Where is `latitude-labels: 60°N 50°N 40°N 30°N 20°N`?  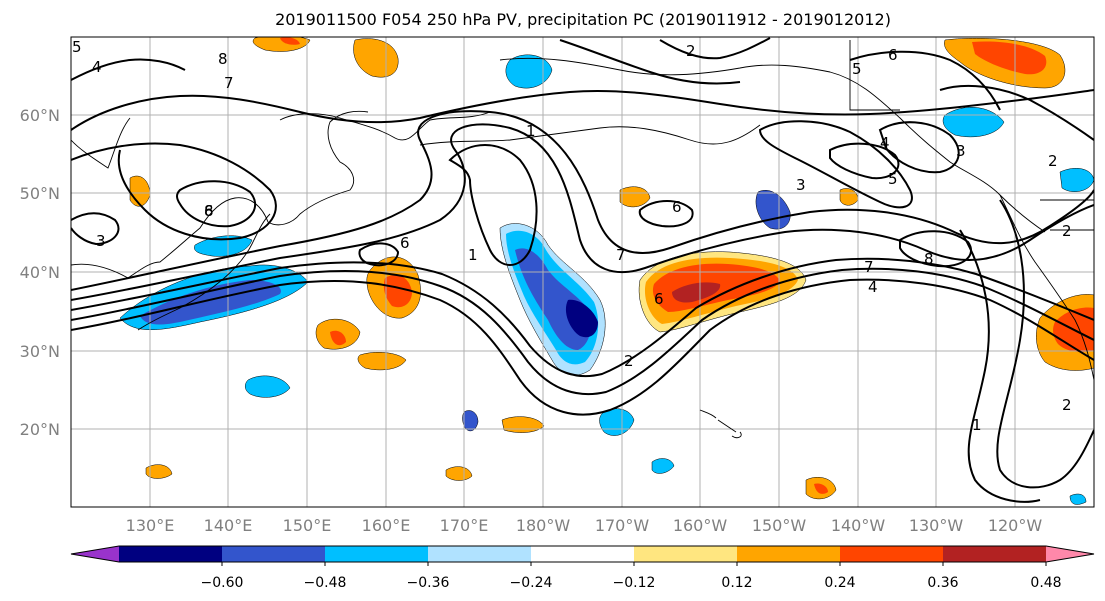 latitude-labels: 60°N 50°N 40°N 30°N 20°N is located at coordinates (40, 272).